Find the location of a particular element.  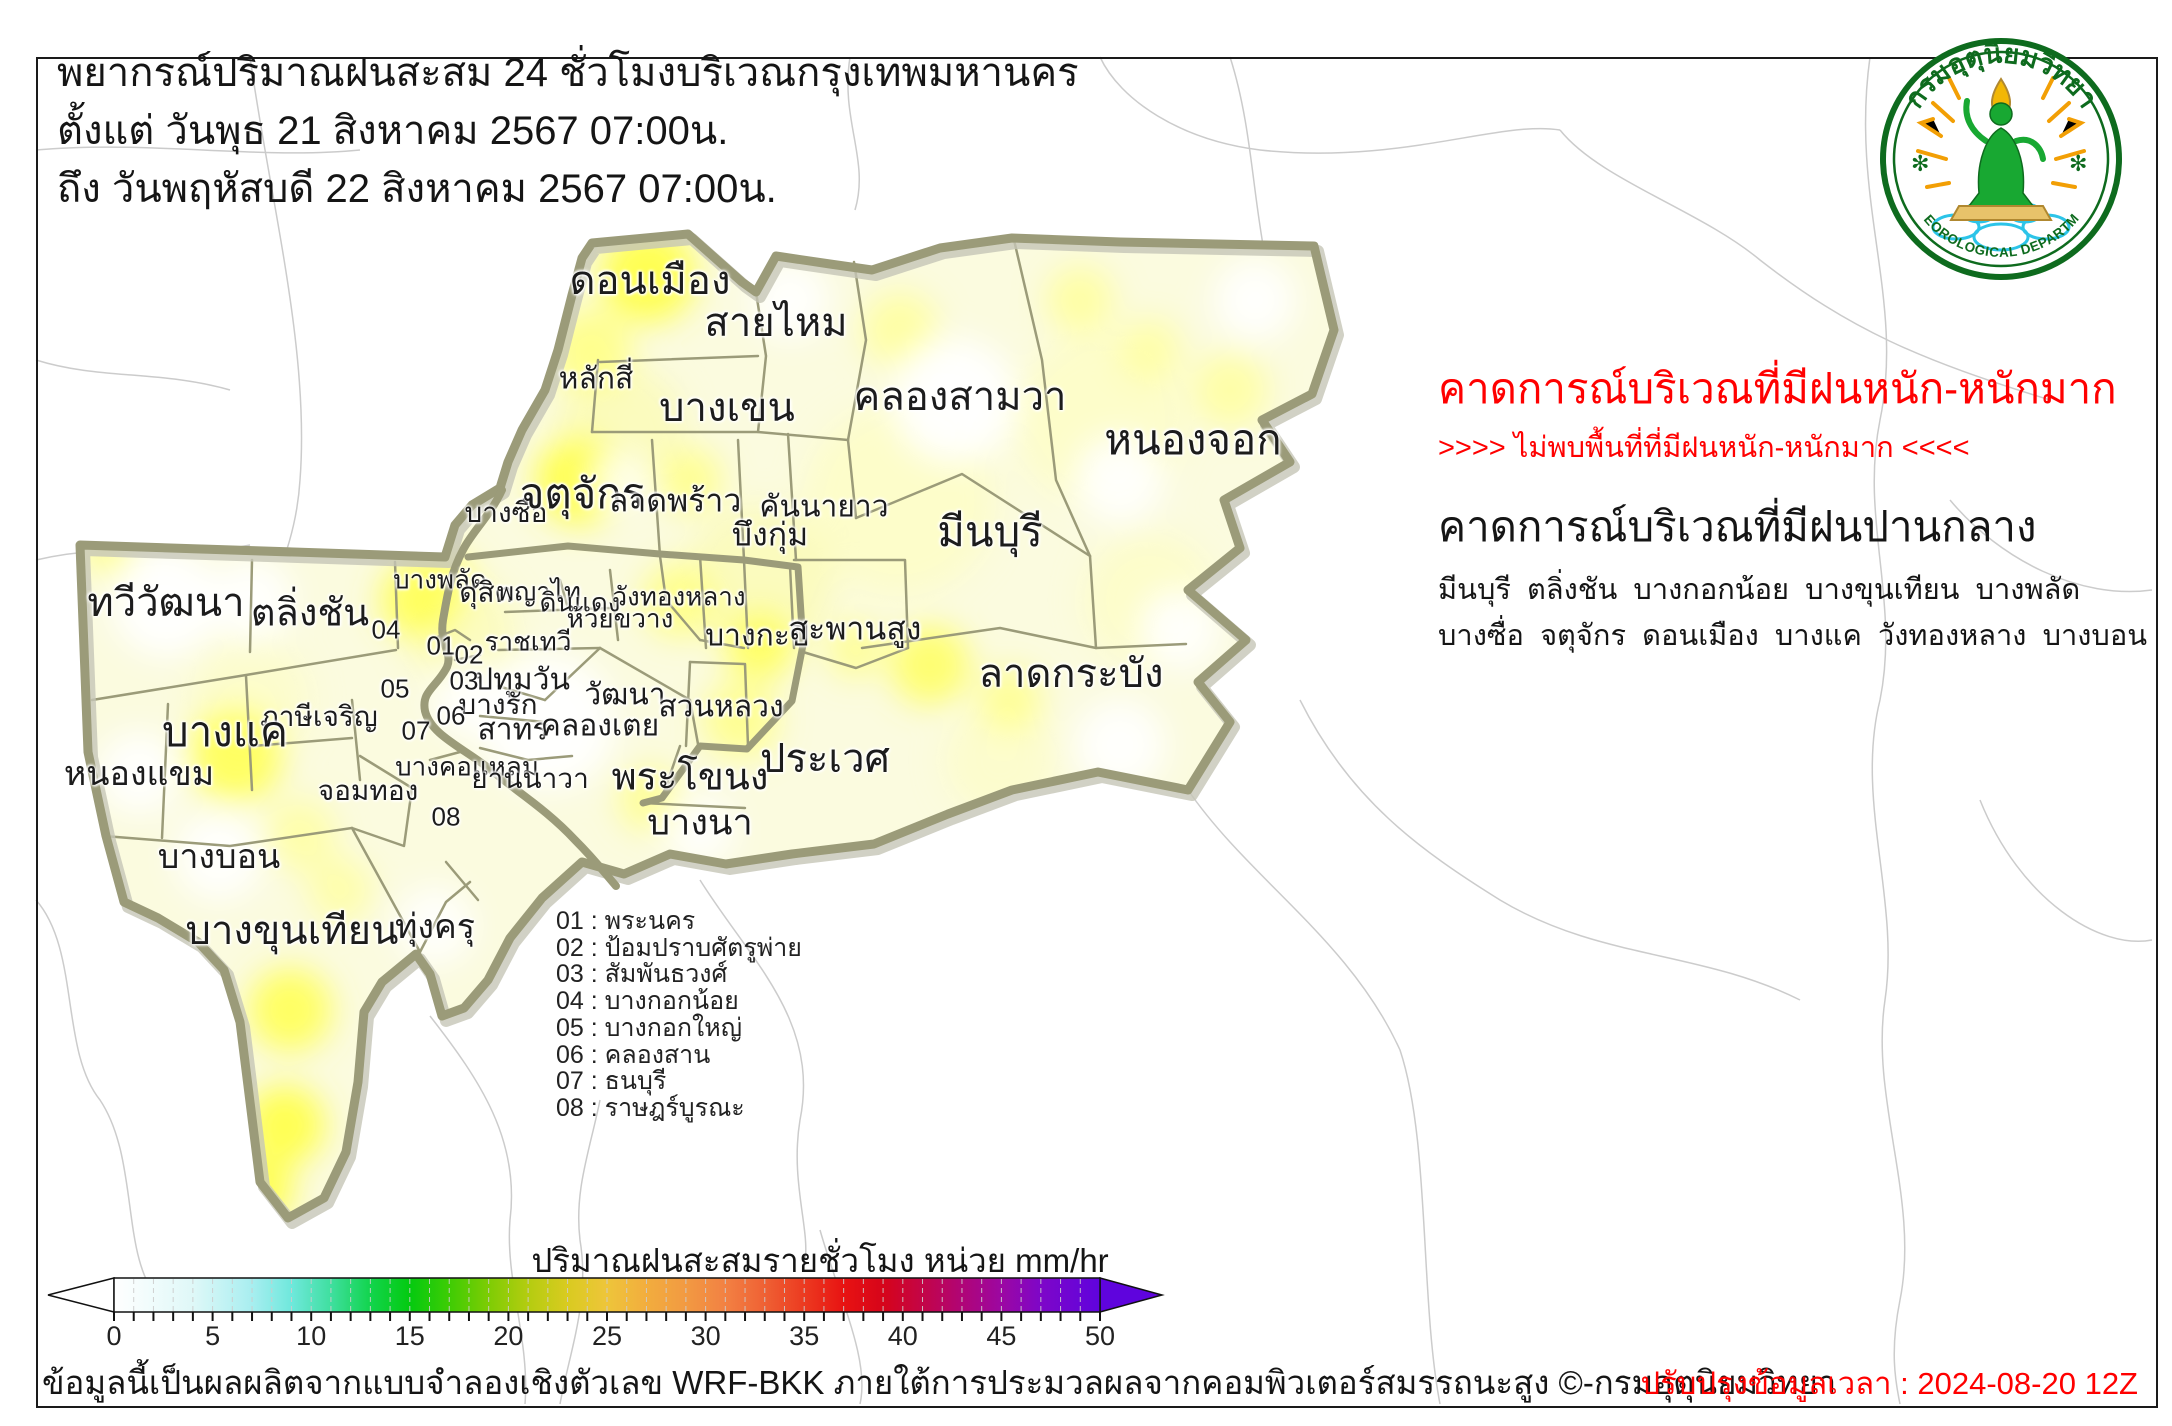

legend-line: 05 : บางกอกใหญ่ is located at coordinates (649, 1027).